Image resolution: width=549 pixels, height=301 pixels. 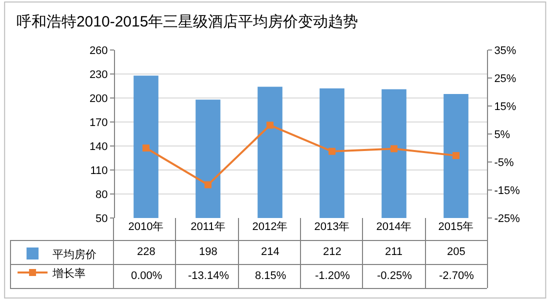 What do you see at coordinates (270, 252) in the screenshot?
I see `data-label: 214` at bounding box center [270, 252].